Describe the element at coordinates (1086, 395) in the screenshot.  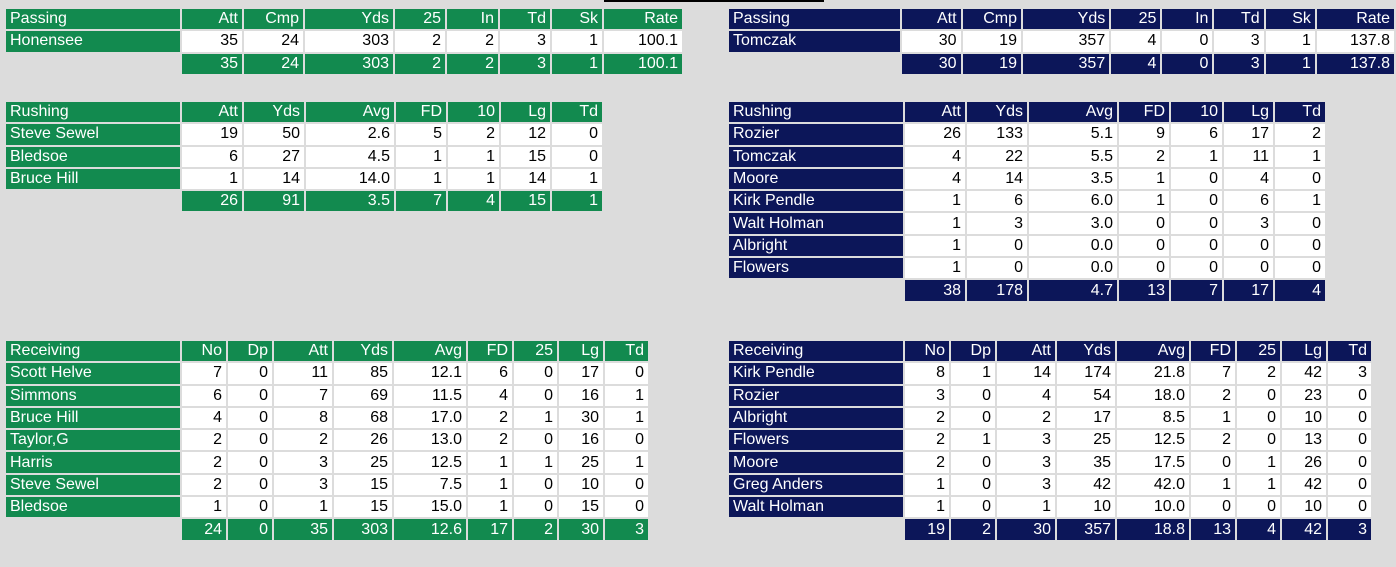
I see `stat-cell: 54` at that location.